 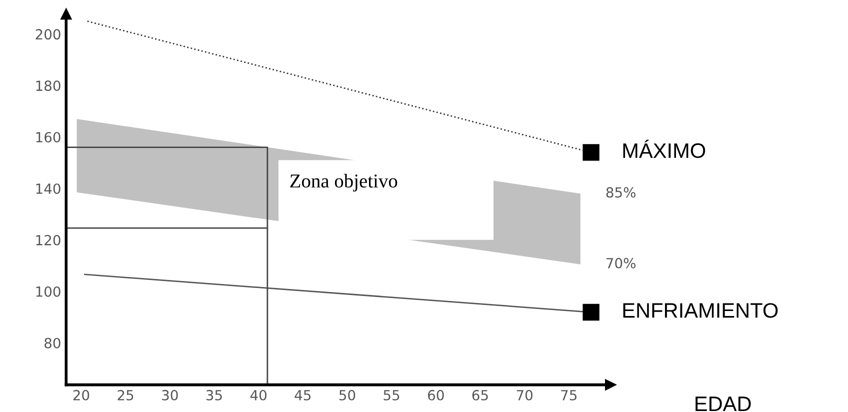 What do you see at coordinates (48, 34) in the screenshot?
I see `y-tick-label: 200` at bounding box center [48, 34].